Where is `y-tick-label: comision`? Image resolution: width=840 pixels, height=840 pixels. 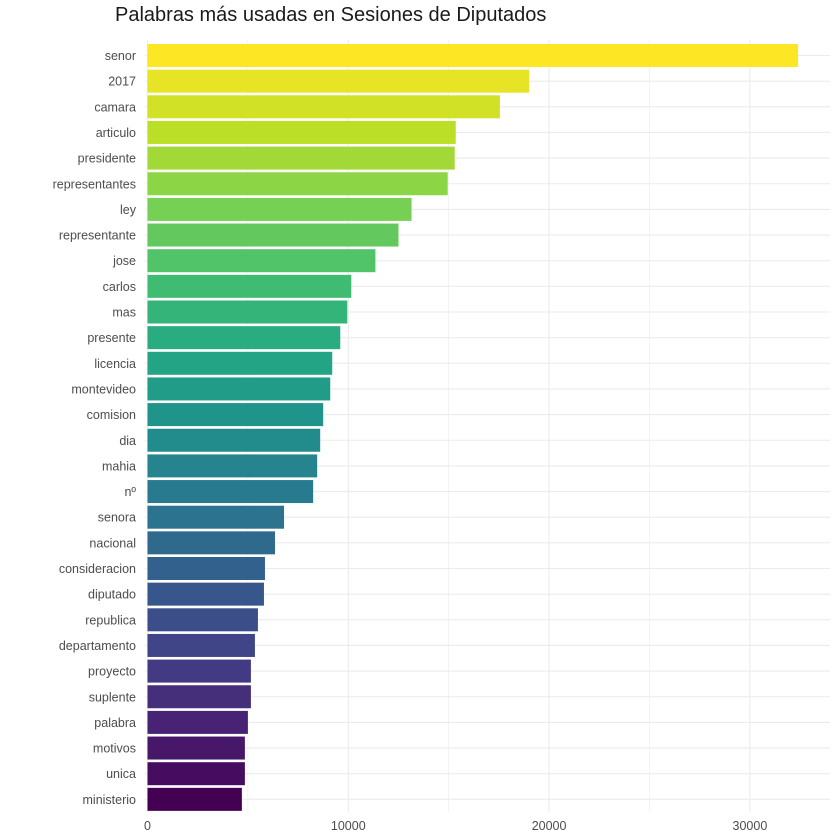 y-tick-label: comision is located at coordinates (111, 415).